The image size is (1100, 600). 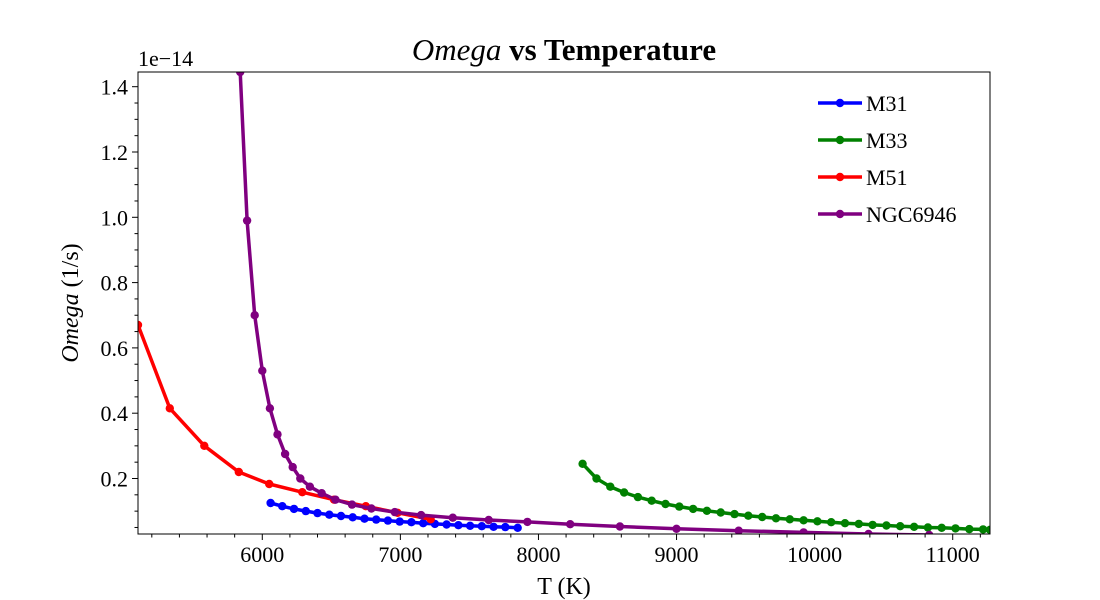 What do you see at coordinates (115, 217) in the screenshot?
I see `y-tick-label: 1.0` at bounding box center [115, 217].